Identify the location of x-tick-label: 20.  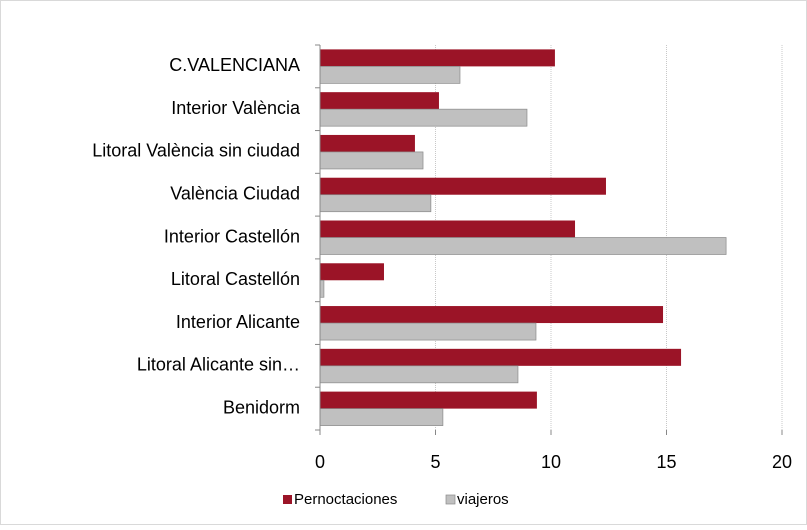
(782, 462).